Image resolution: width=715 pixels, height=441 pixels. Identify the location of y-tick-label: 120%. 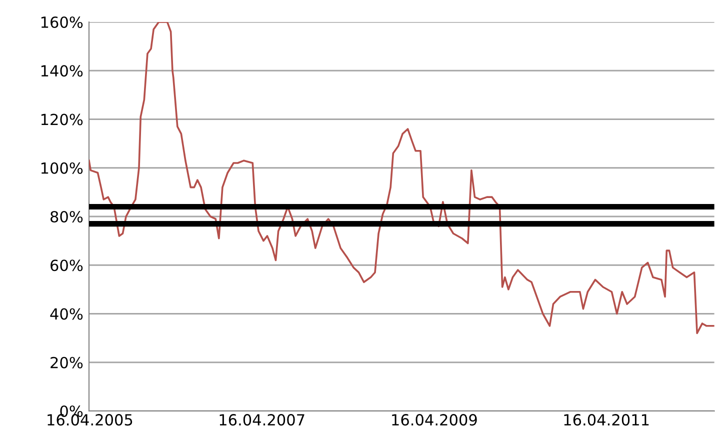
(62, 120).